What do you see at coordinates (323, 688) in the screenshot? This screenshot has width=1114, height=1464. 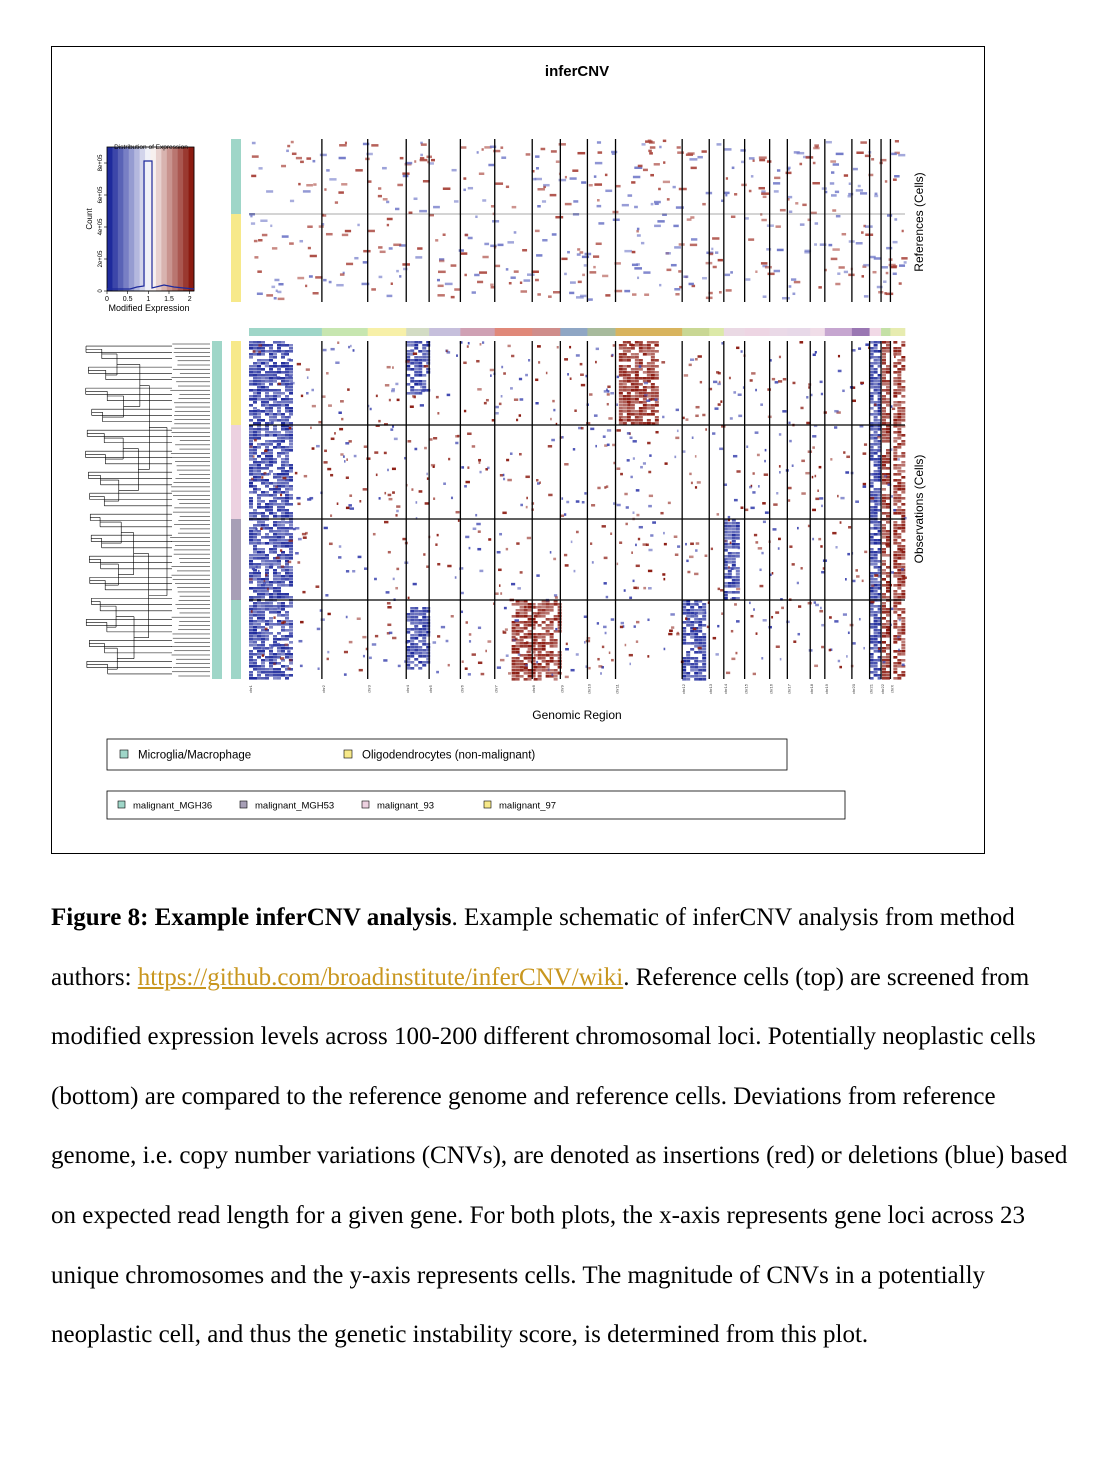 I see `chromosome-tick-label: chr2` at bounding box center [323, 688].